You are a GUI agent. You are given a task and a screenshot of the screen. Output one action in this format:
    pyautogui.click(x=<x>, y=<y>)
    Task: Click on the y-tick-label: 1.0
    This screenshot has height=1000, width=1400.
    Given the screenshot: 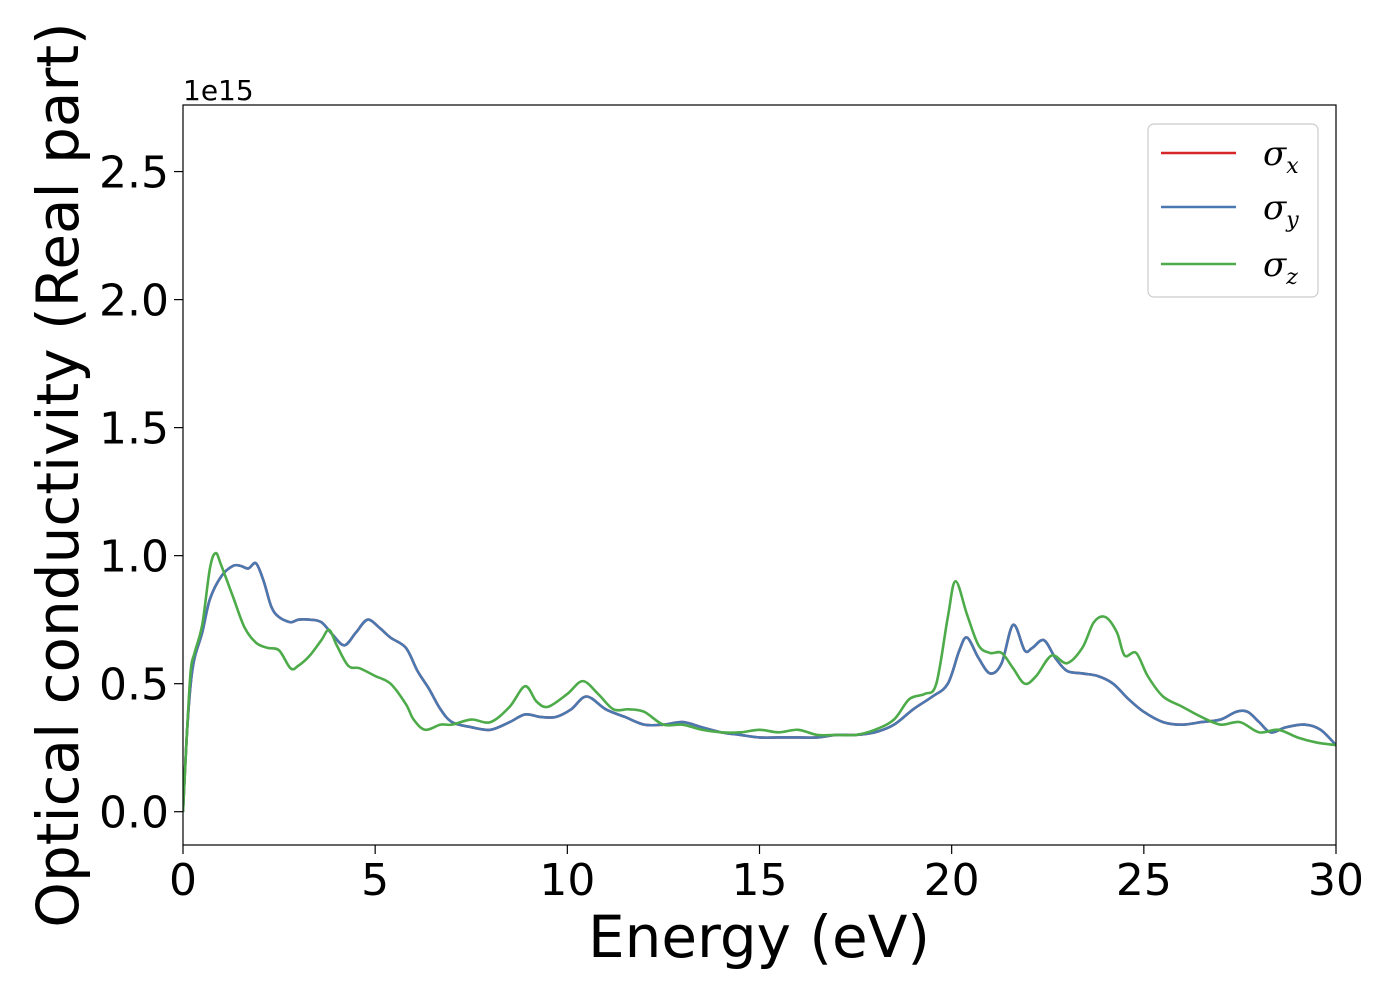 What is the action you would take?
    pyautogui.click(x=134, y=557)
    